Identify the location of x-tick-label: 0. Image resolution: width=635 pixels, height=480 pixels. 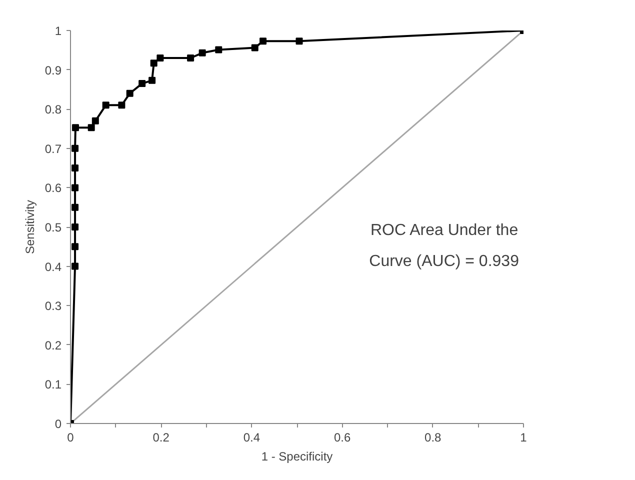
(70, 437).